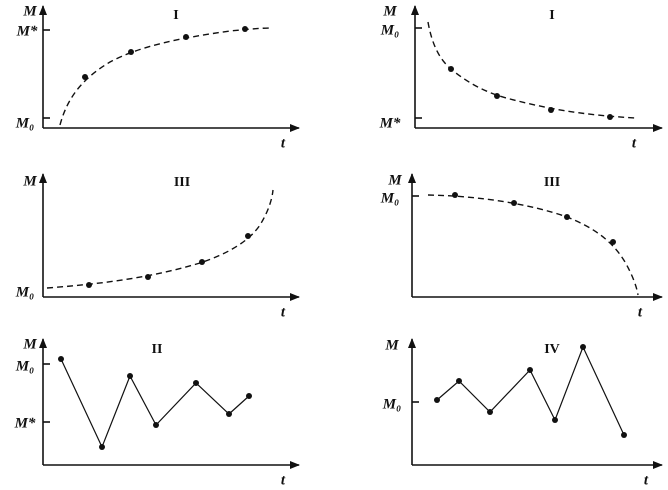  I want to click on panel: M M₀ t IV, so click(522, 412).